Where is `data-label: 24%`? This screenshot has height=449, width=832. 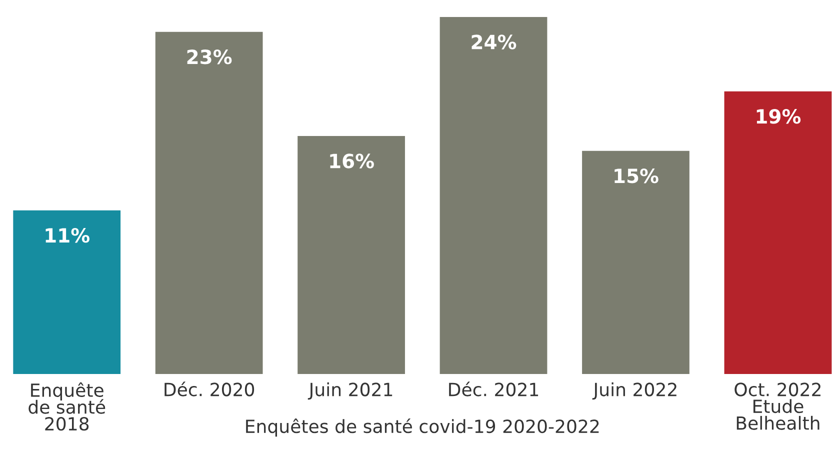
data-label: 24% is located at coordinates (494, 42).